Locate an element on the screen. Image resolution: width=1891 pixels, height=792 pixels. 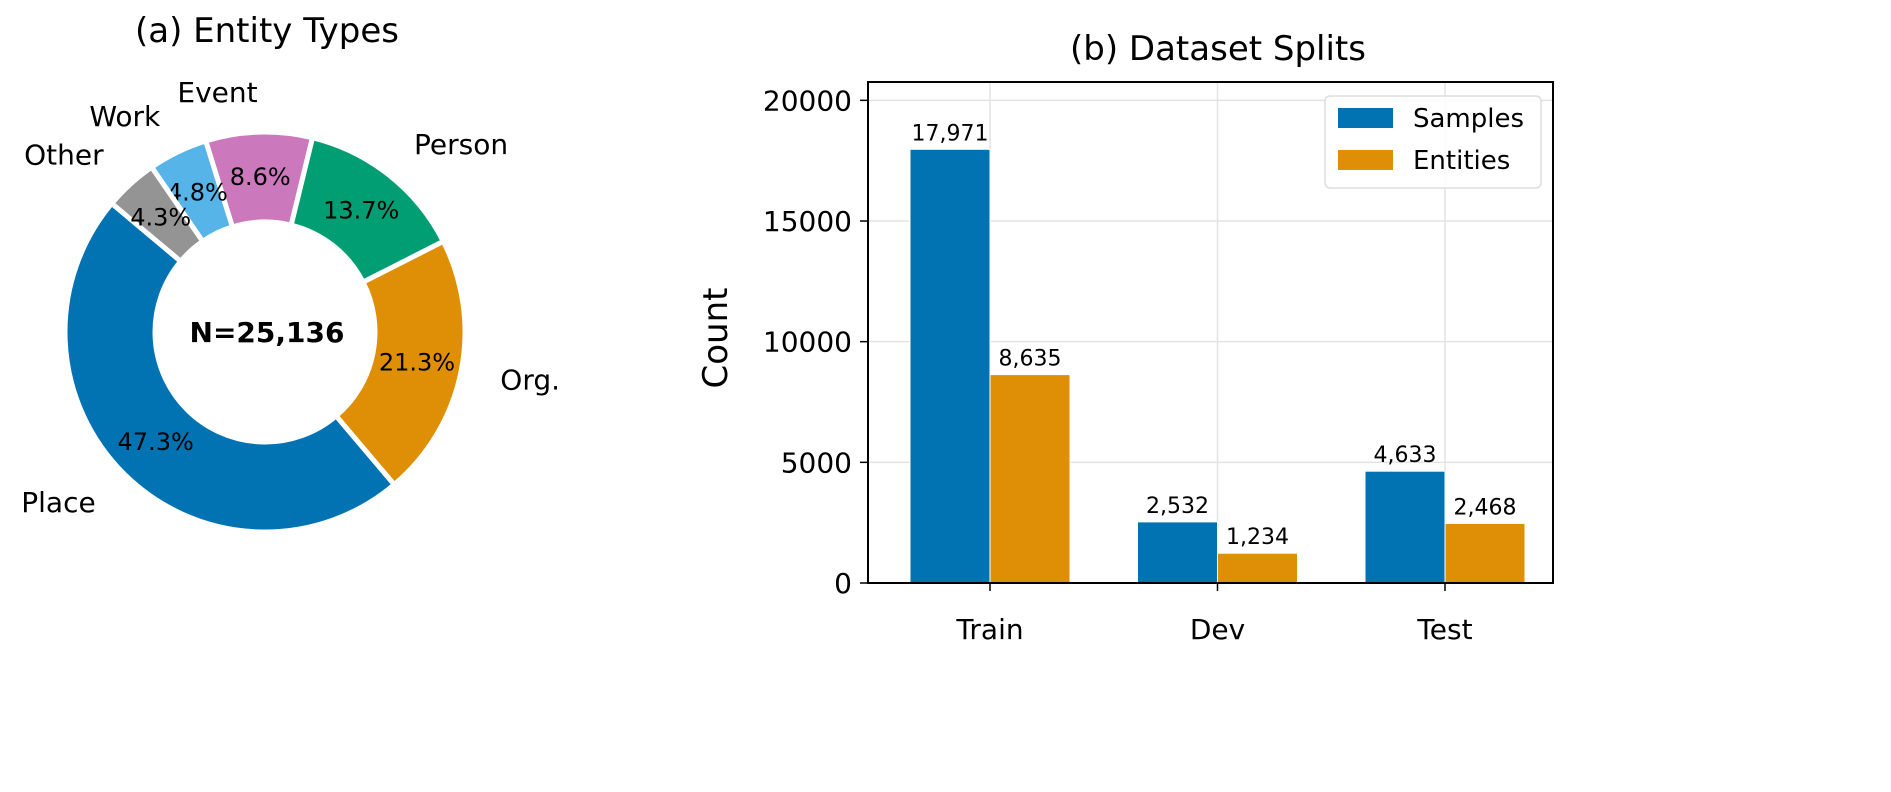
bar-entities-train is located at coordinates (1030, 479).